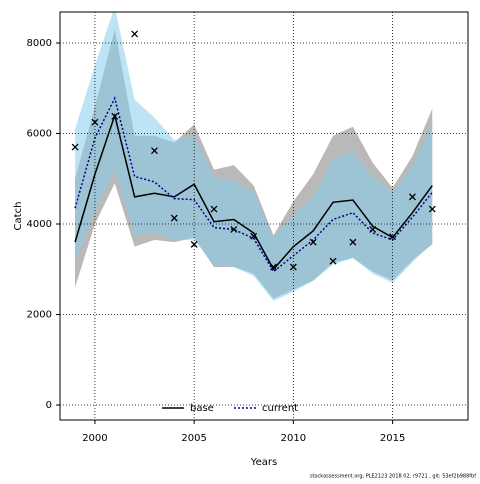 This screenshot has height=484, width=480. What do you see at coordinates (39, 224) in the screenshot?
I see `y-tick-label: 4000` at bounding box center [39, 224].